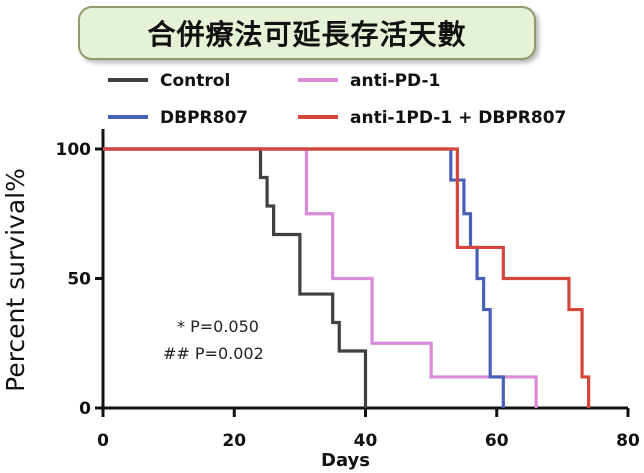 The height and width of the screenshot is (473, 644). Describe the element at coordinates (458, 118) in the screenshot. I see `legend-label-3: anti-1PD-1 + DBPR807` at that location.